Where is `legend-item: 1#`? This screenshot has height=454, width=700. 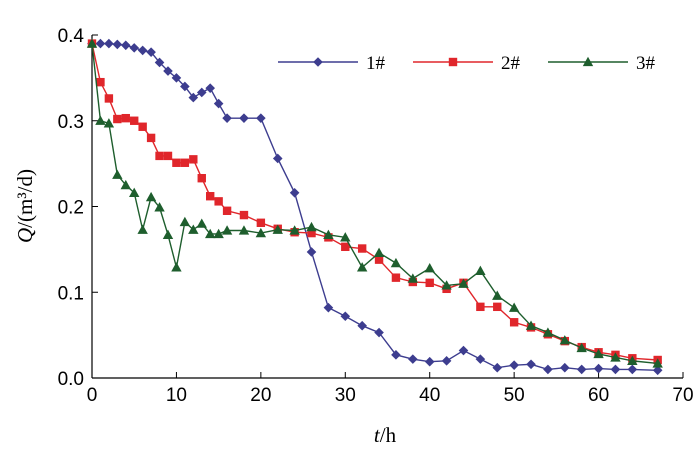 legend-item: 1# is located at coordinates (332, 63).